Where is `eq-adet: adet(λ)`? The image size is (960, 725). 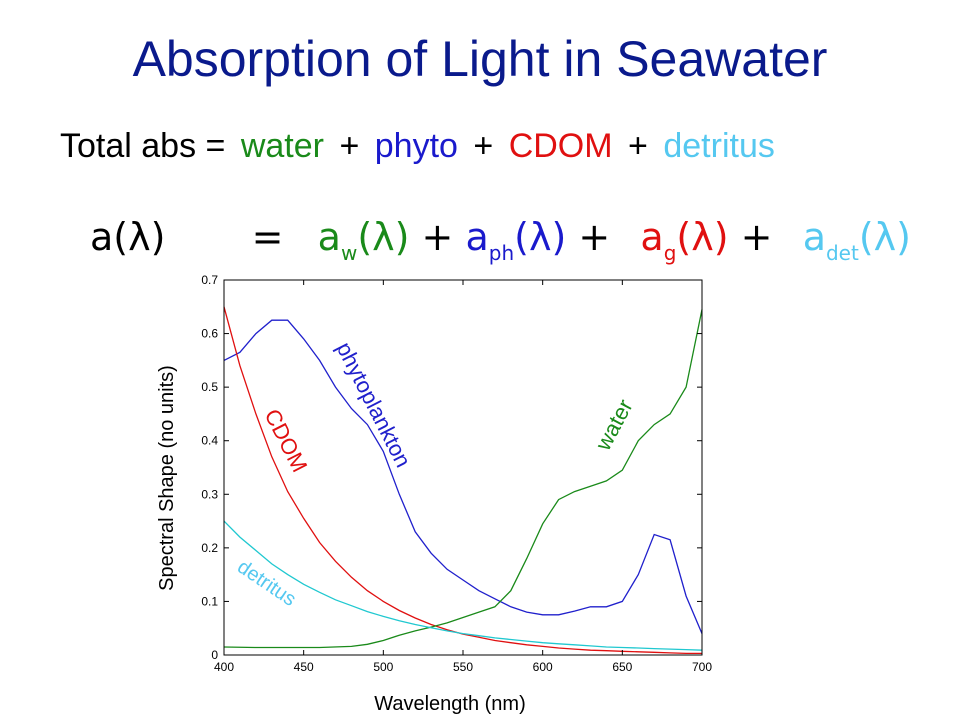
eq-adet: adet(λ) is located at coordinates (856, 240).